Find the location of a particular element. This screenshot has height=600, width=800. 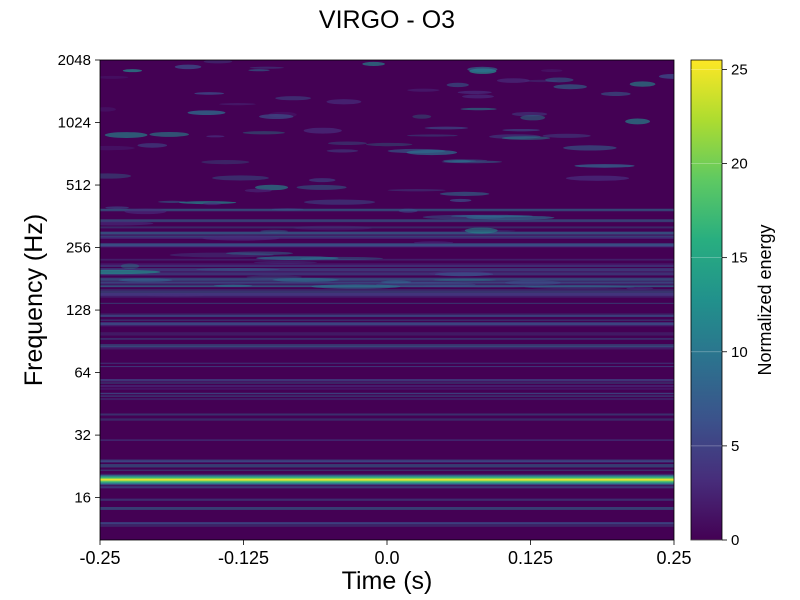

signal-features is located at coordinates (387, 498).